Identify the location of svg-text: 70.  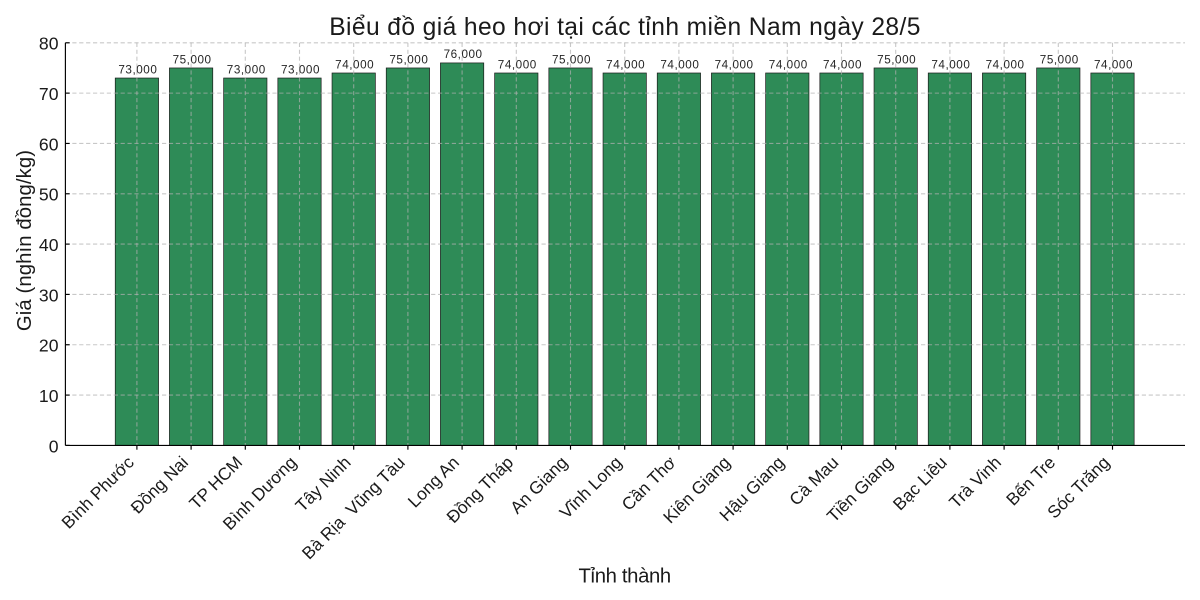
(49, 94).